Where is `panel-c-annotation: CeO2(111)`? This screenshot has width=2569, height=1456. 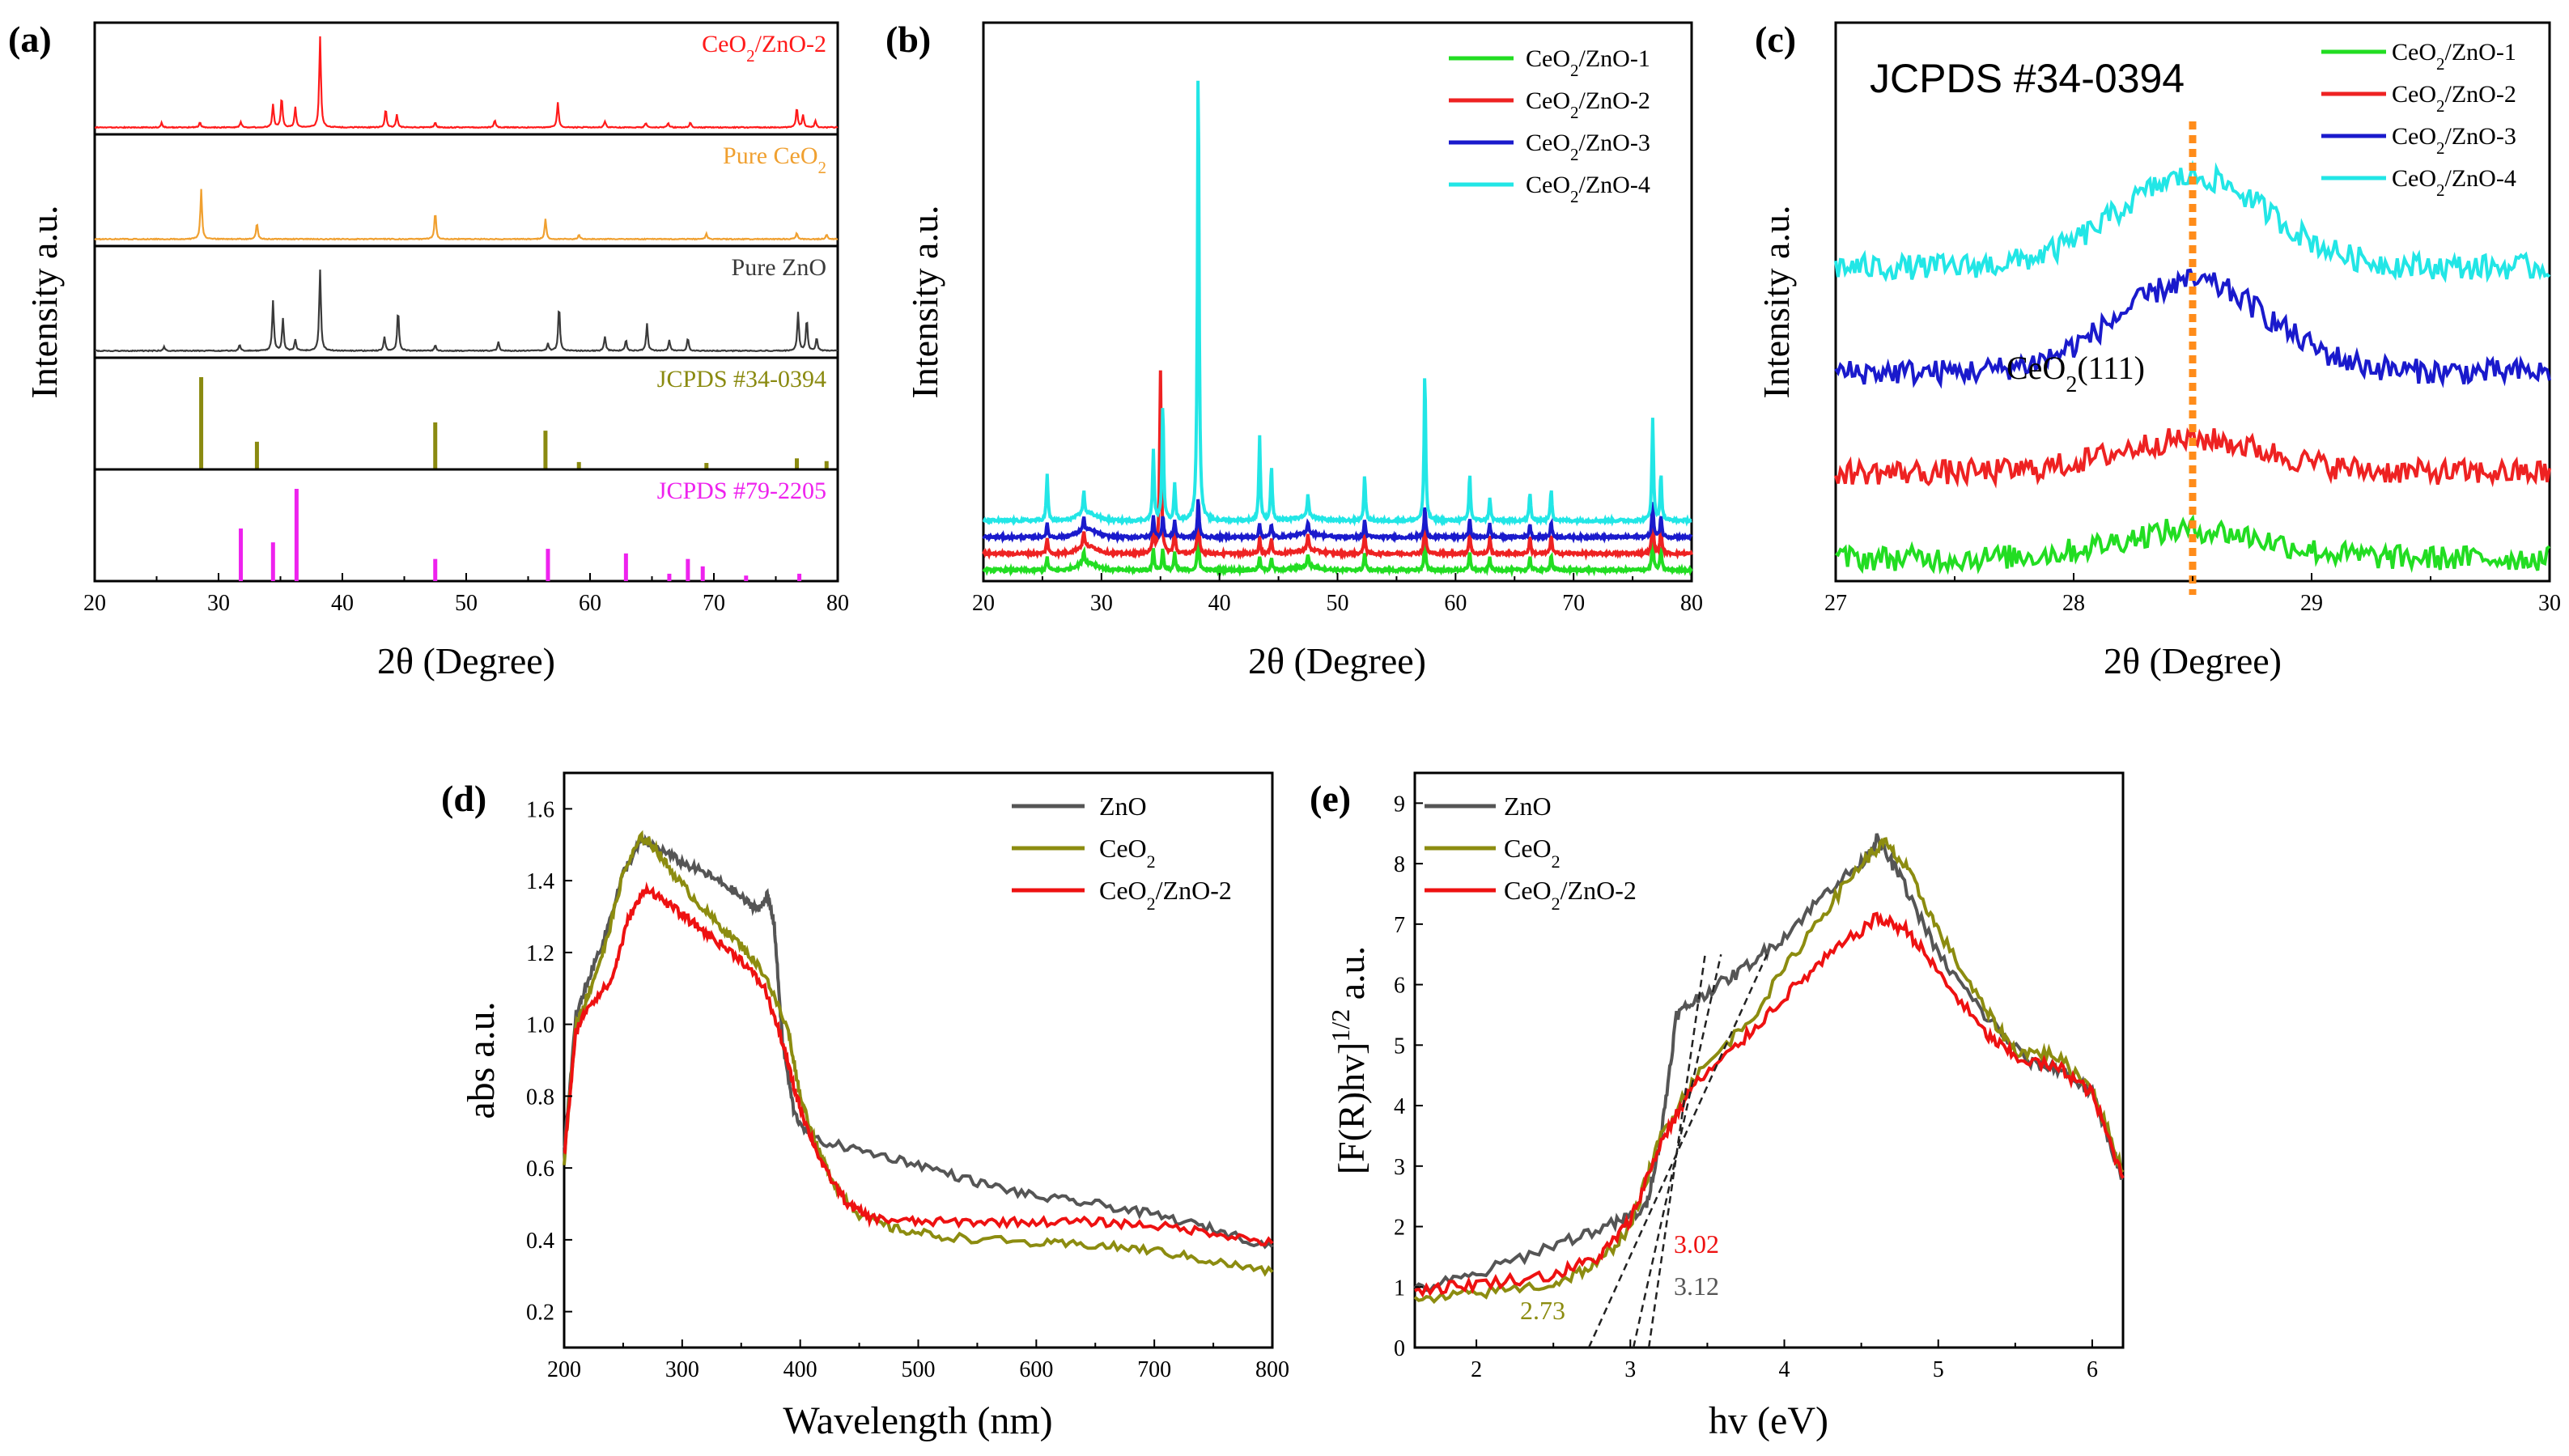 panel-c-annotation: CeO2(111) is located at coordinates (2075, 373).